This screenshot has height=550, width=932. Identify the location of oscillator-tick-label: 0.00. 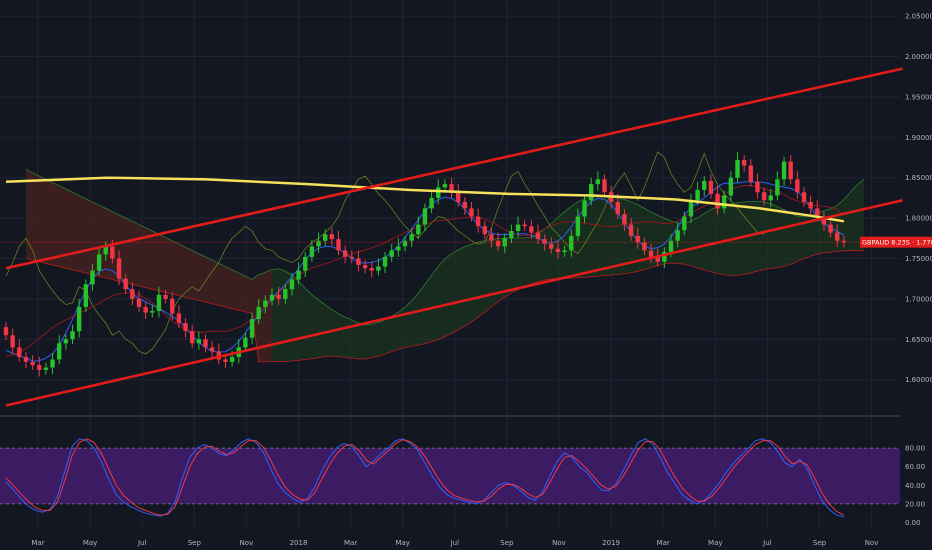
(913, 523).